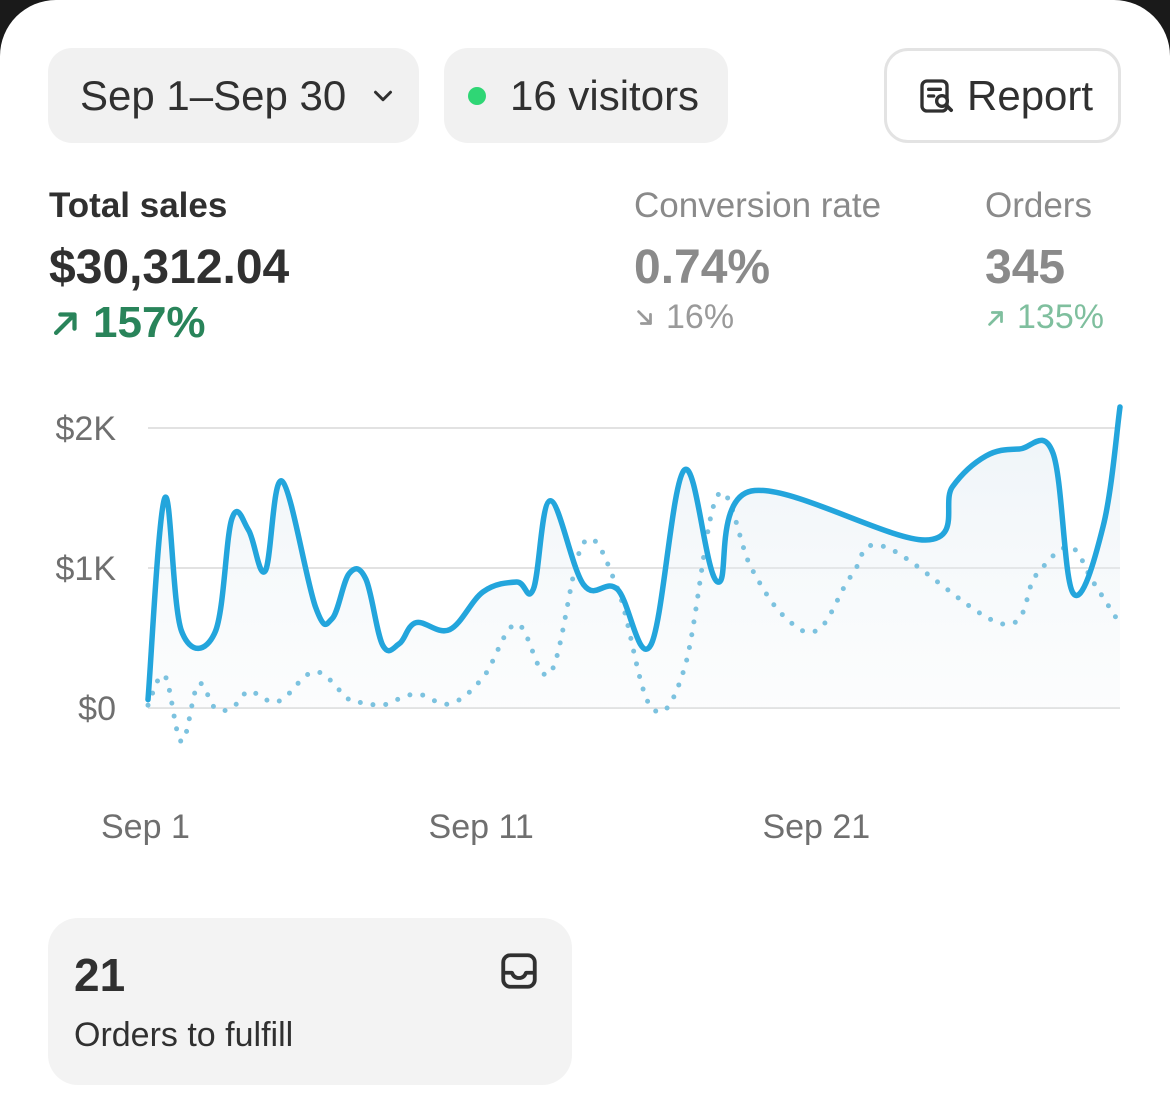 The height and width of the screenshot is (1120, 1170). Describe the element at coordinates (86, 429) in the screenshot. I see `y-tick-label: $2K` at that location.